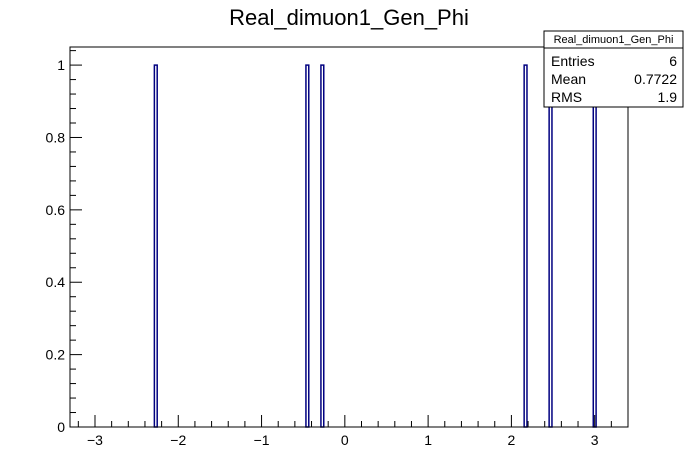 This screenshot has width=698, height=474. What do you see at coordinates (262, 440) in the screenshot?
I see `x-tick-label-2: −1` at bounding box center [262, 440].